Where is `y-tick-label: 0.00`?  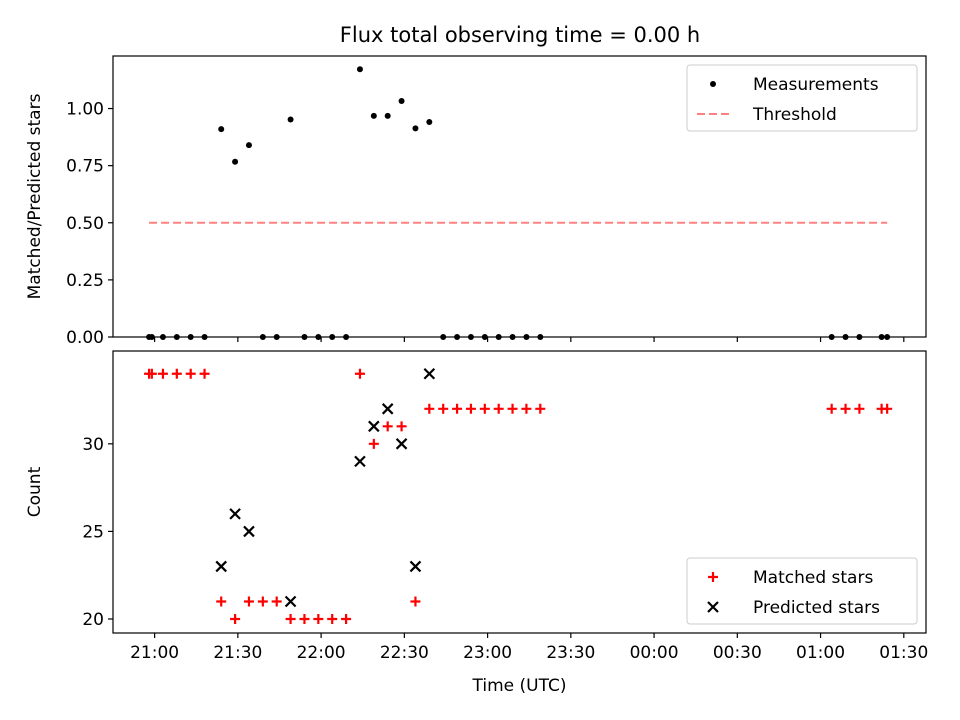
y-tick-label: 0.00 is located at coordinates (85, 338).